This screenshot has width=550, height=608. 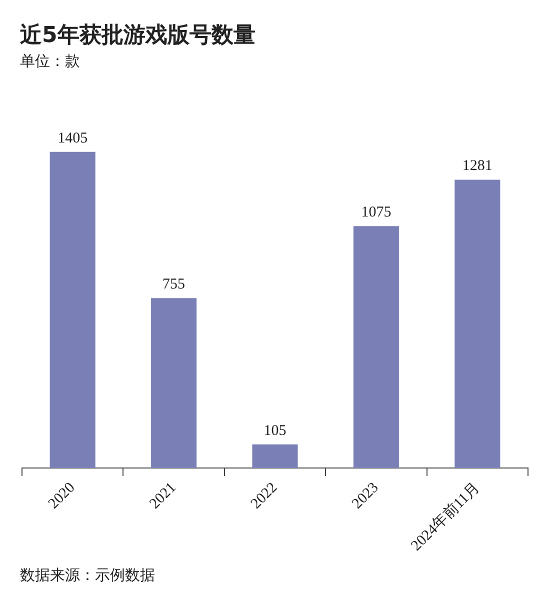 What do you see at coordinates (50, 61) in the screenshot?
I see `chart-subtitle: 单位：款` at bounding box center [50, 61].